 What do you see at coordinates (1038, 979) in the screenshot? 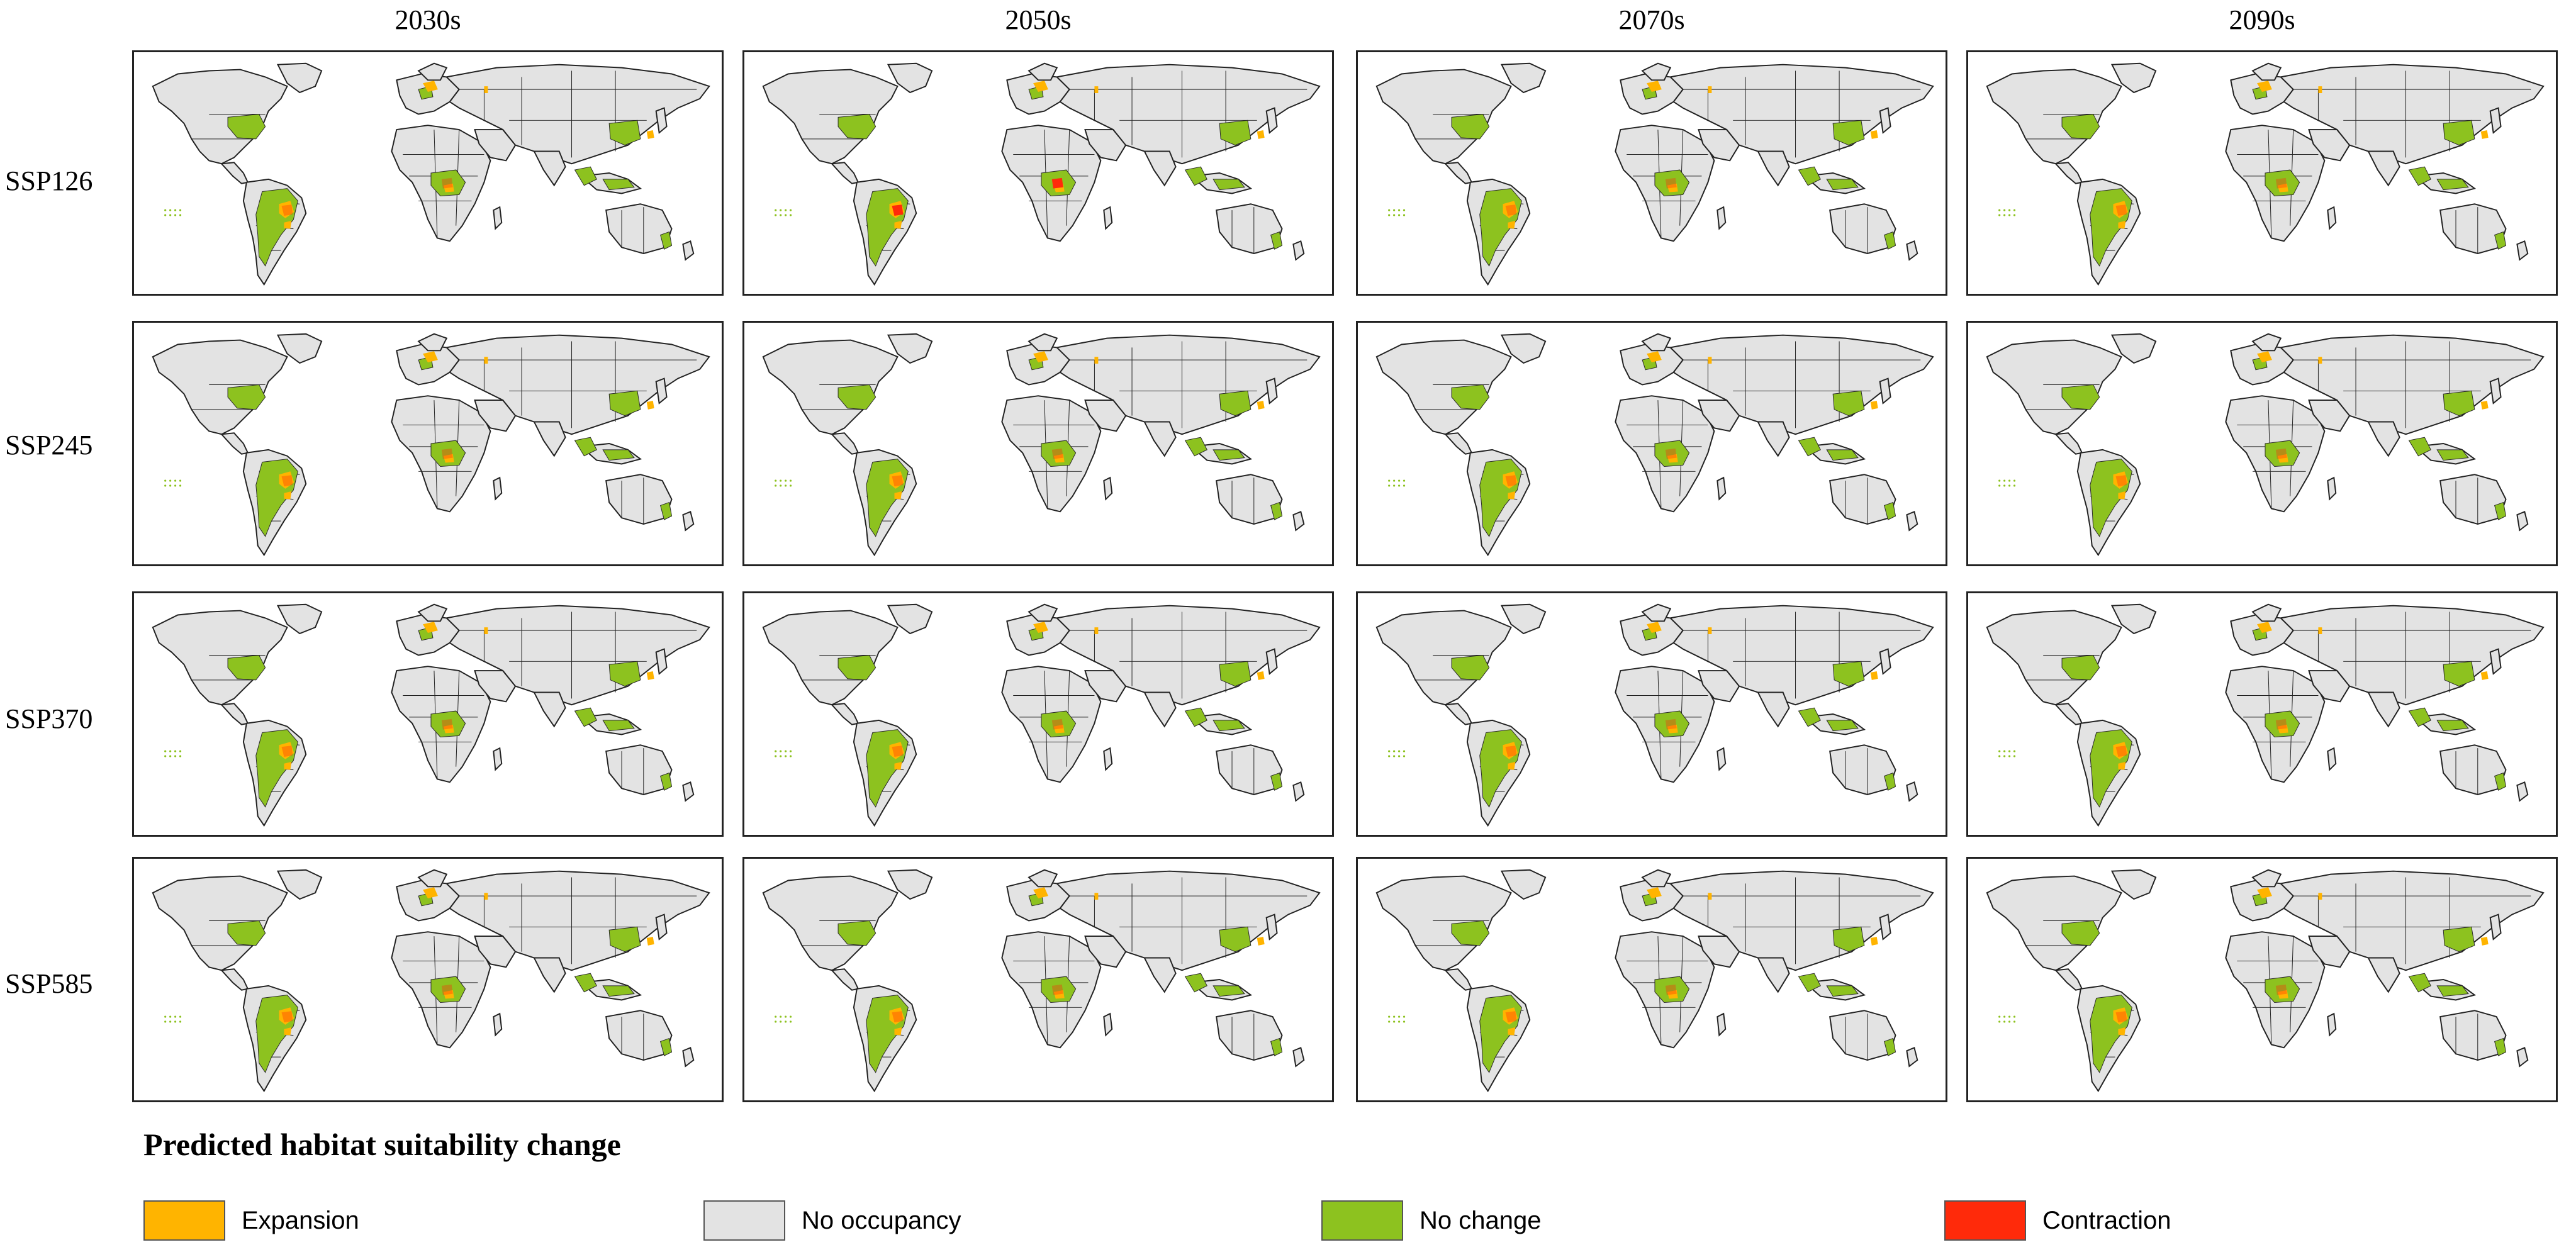
I see `map-panel-ssp585-2050s` at bounding box center [1038, 979].